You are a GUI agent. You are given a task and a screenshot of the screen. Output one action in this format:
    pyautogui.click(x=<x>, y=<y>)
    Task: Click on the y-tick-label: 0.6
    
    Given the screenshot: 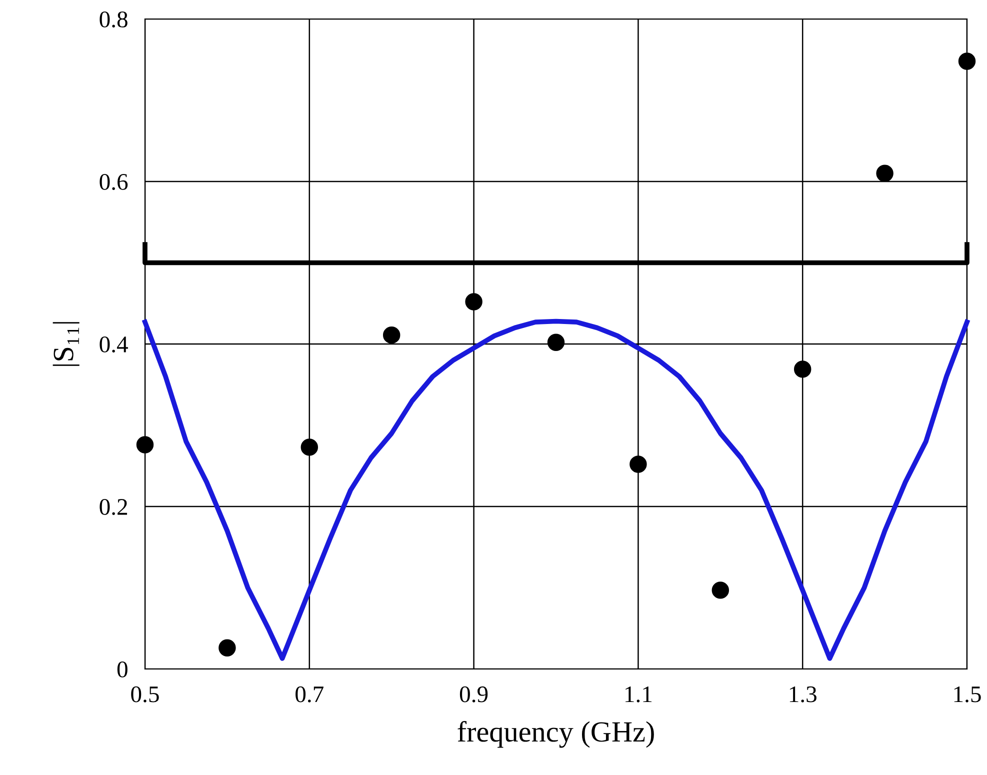 What is the action you would take?
    pyautogui.click(x=114, y=182)
    